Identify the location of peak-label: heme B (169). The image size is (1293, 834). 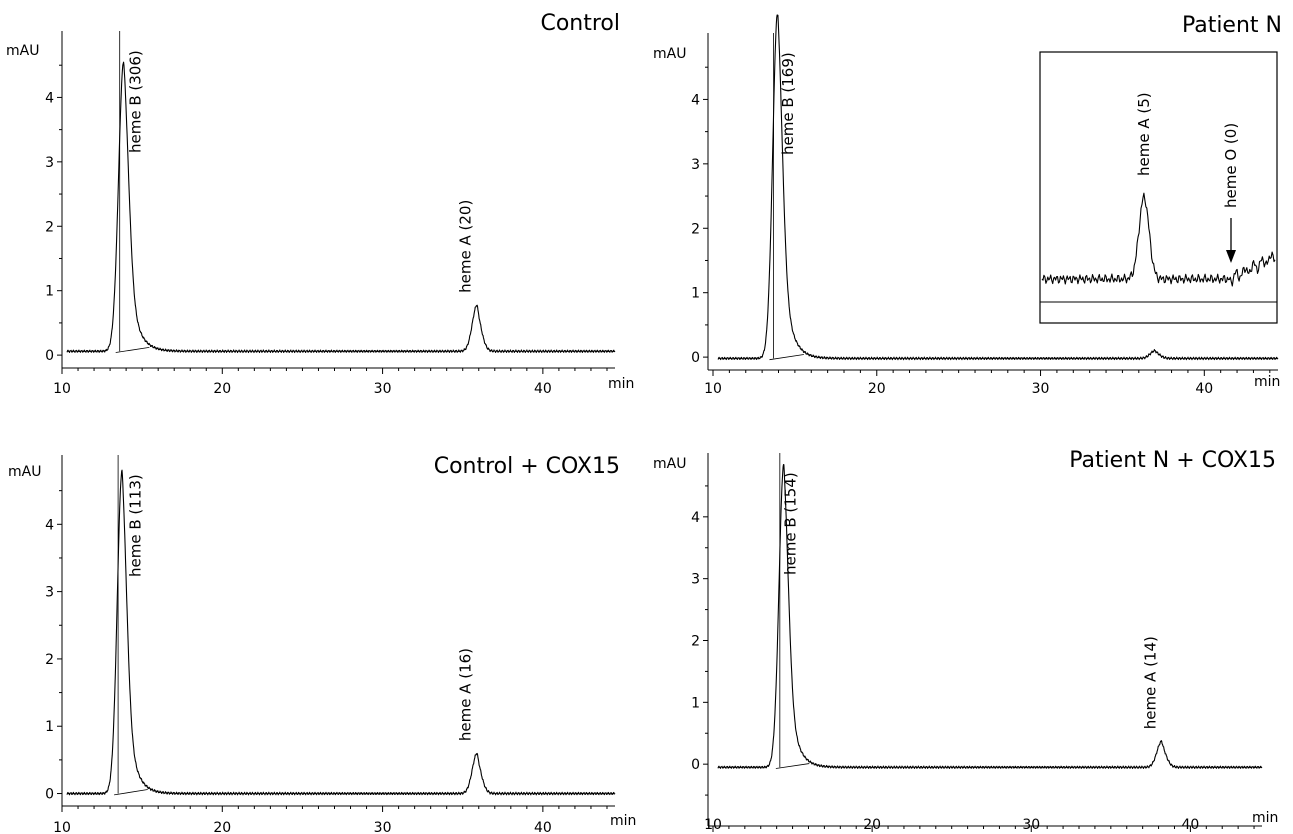
(788, 103).